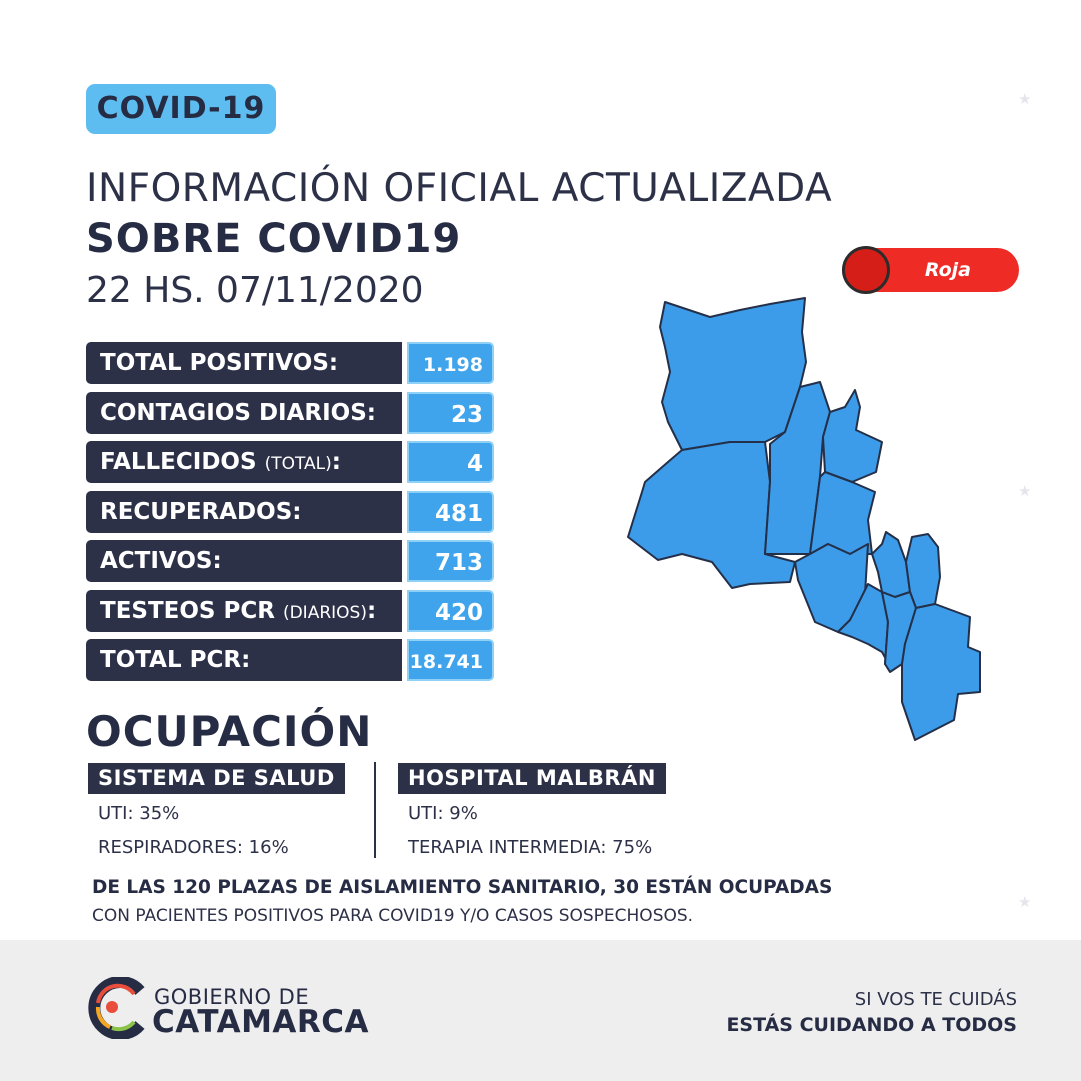  I want to click on stat-value: 1.198, so click(450, 363).